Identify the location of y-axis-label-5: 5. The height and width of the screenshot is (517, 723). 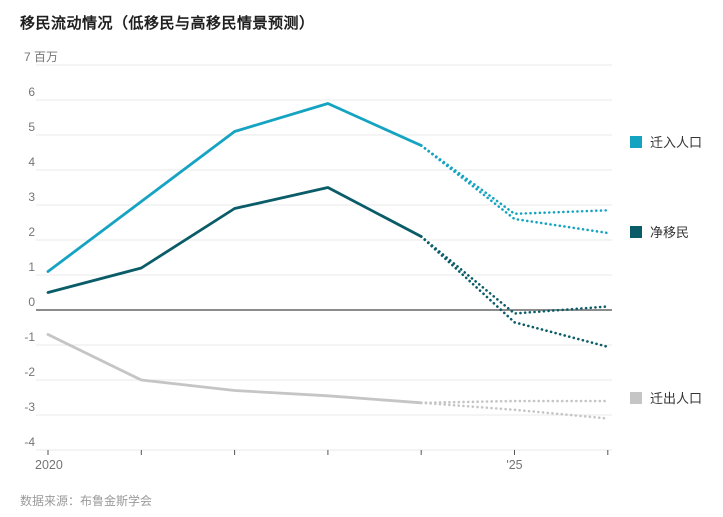
(31, 127).